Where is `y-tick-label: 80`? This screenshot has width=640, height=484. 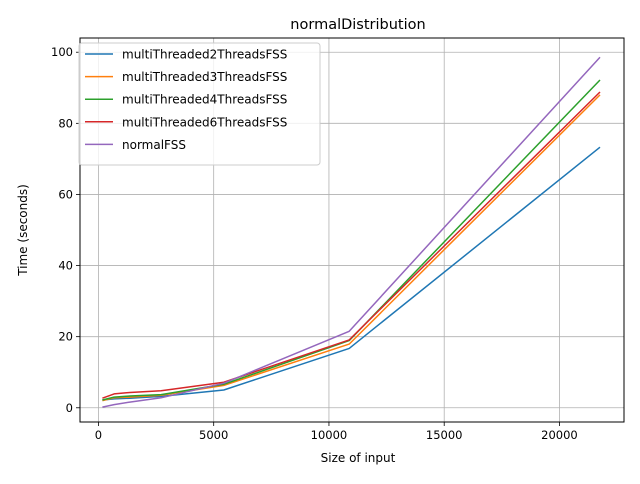
y-tick-label: 80 is located at coordinates (65, 123).